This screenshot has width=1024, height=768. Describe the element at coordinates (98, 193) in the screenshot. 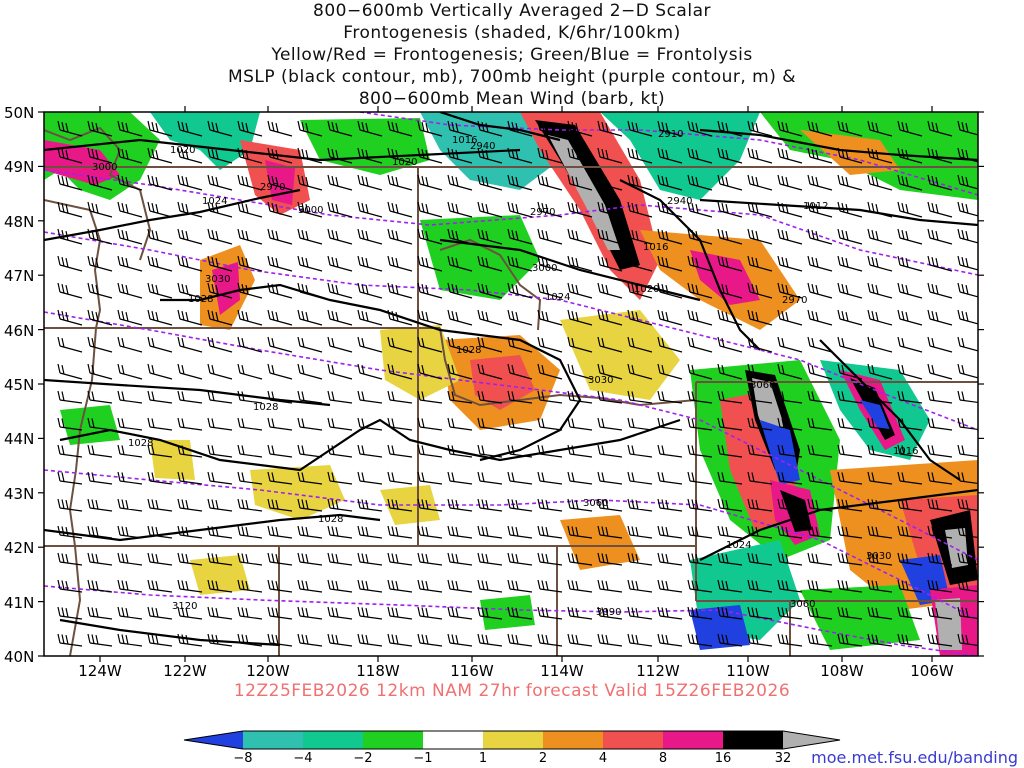

I see `border-line` at that location.